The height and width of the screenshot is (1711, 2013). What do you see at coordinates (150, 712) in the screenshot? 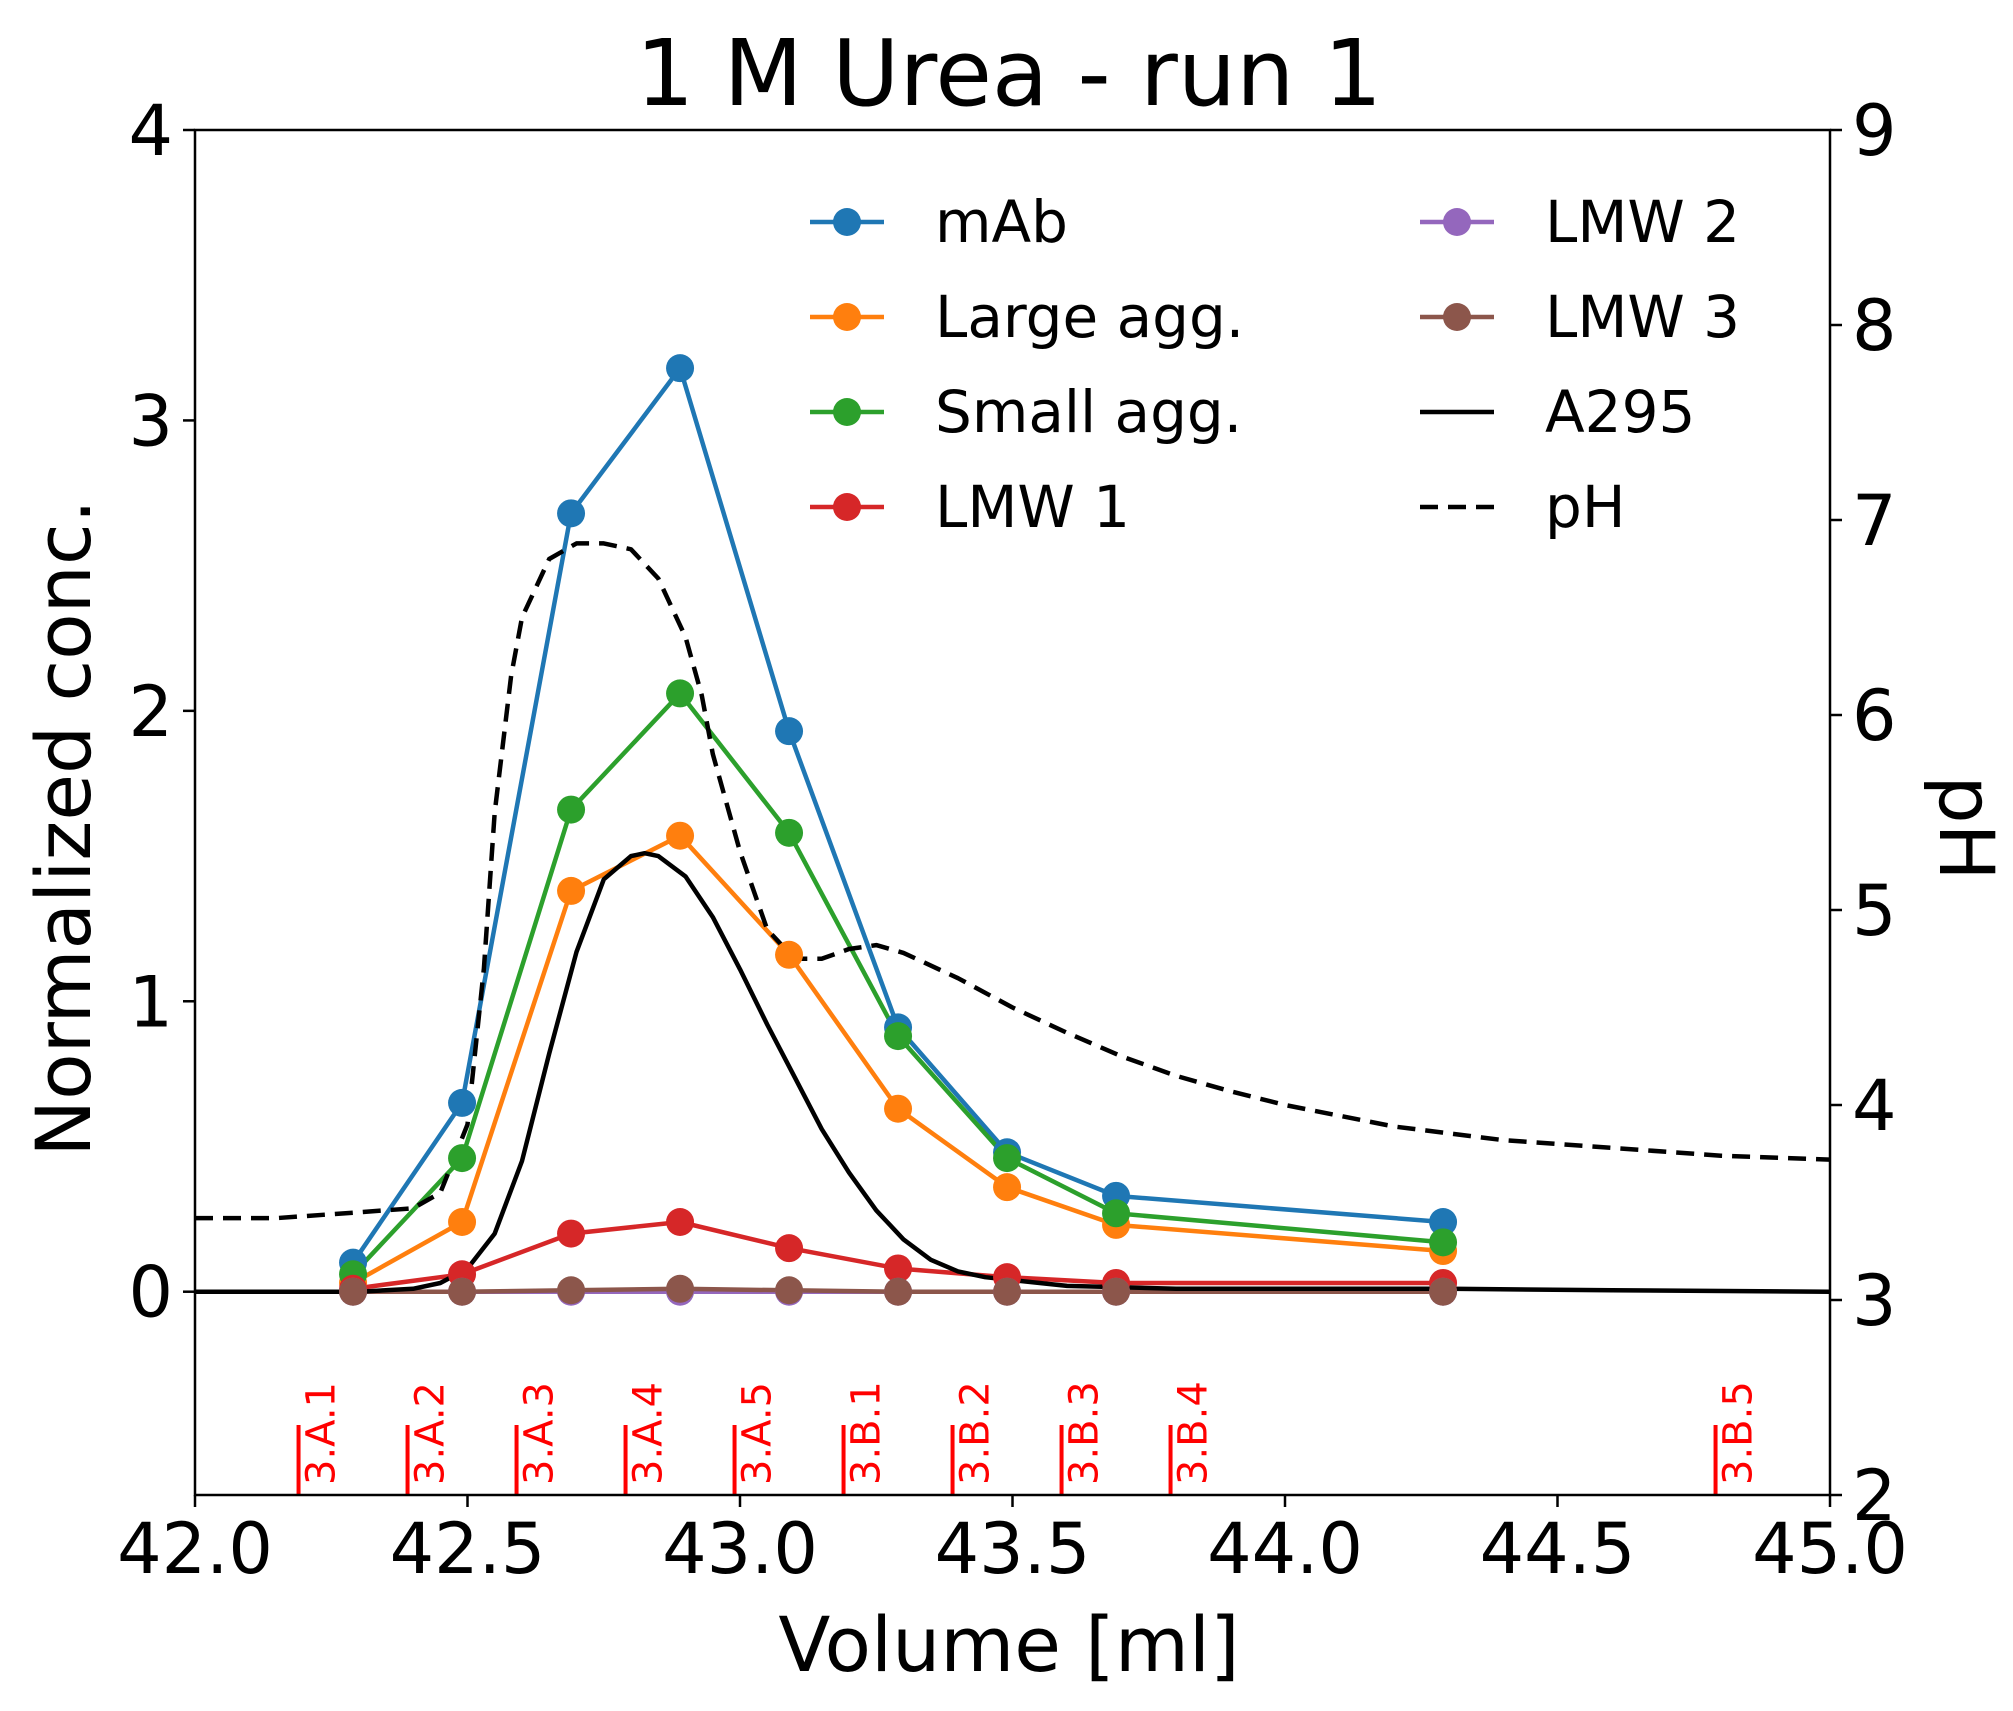
I see `y-tick-label-3: 2` at bounding box center [150, 712].